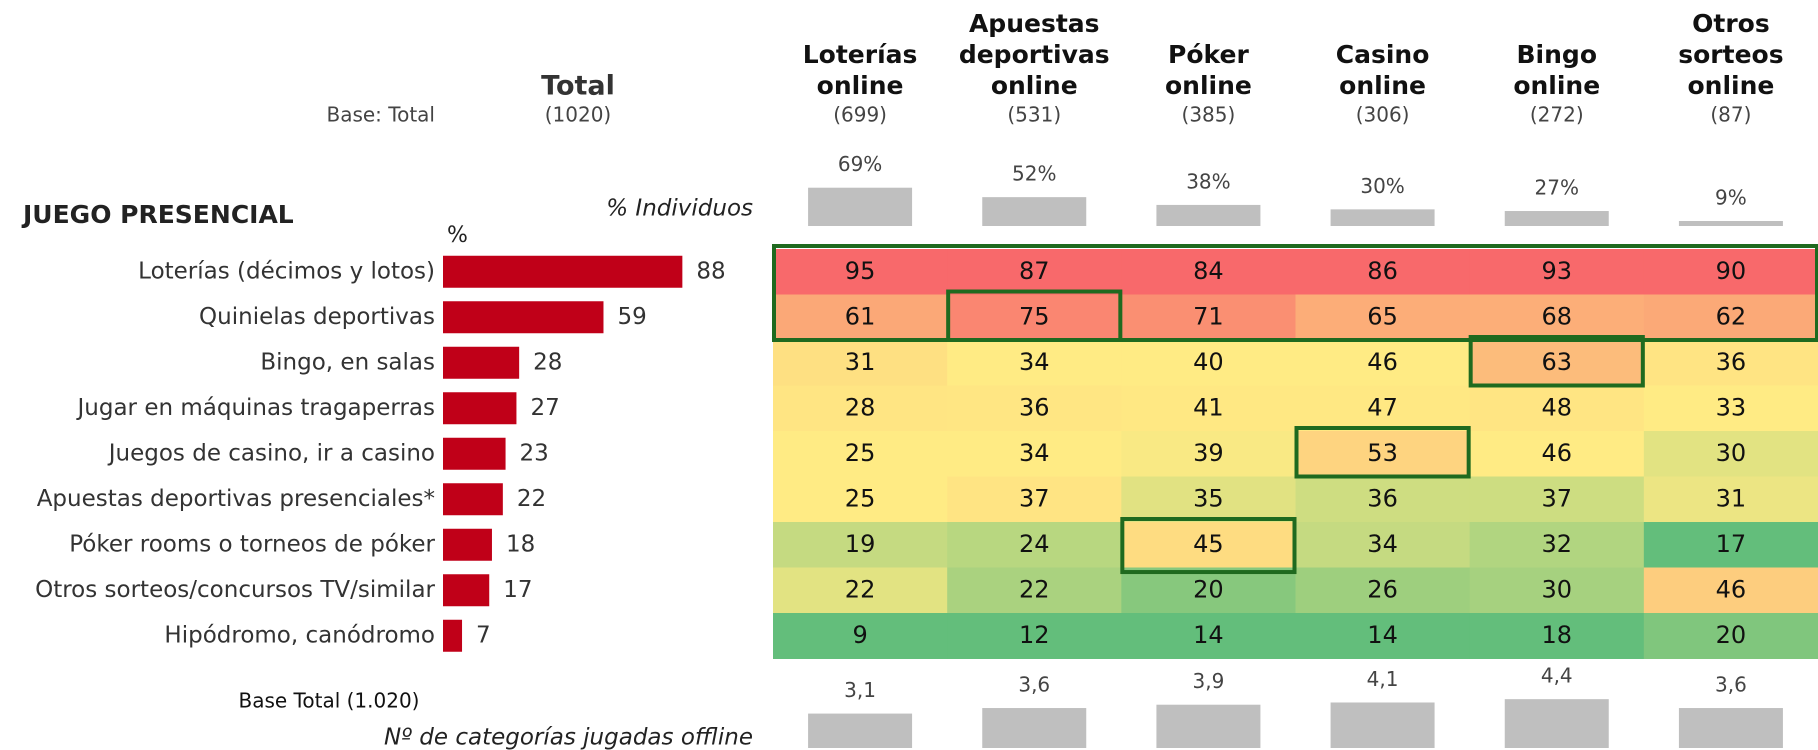 The width and height of the screenshot is (1818, 750). What do you see at coordinates (1208, 54) in the screenshot?
I see `column-header: Póker` at bounding box center [1208, 54].